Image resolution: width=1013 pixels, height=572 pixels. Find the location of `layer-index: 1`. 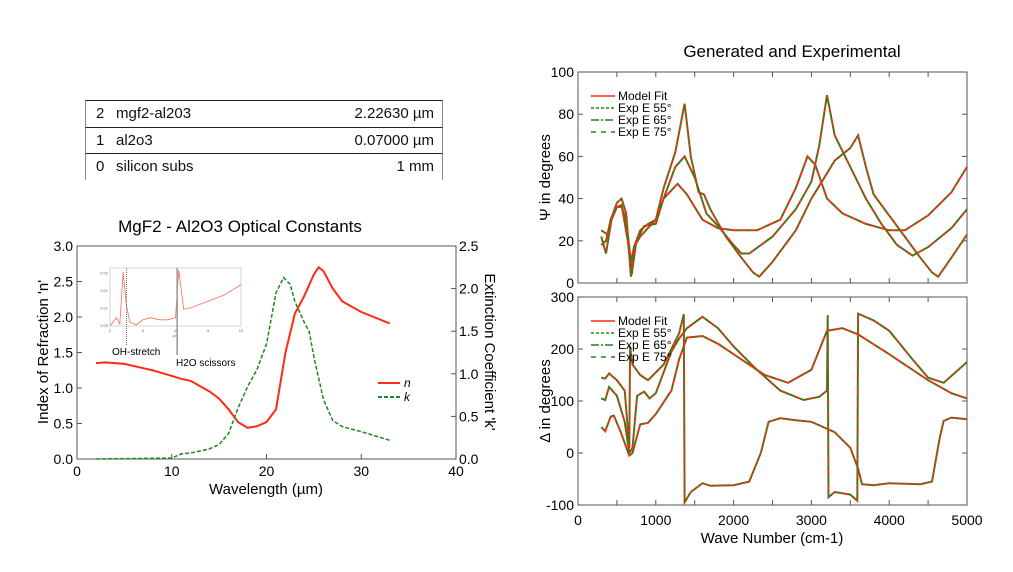

layer-index: 1 is located at coordinates (100, 140).